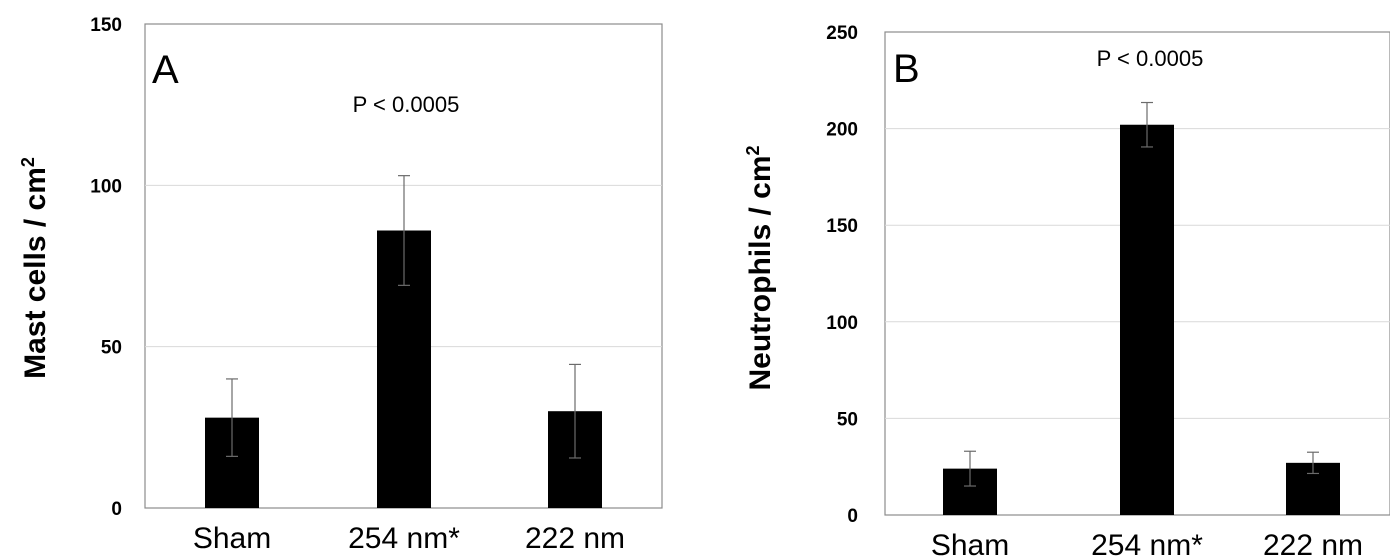 The height and width of the screenshot is (557, 1390). Describe the element at coordinates (760, 267) in the screenshot. I see `y-axis-label-b: Neutrophils / cm2` at that location.